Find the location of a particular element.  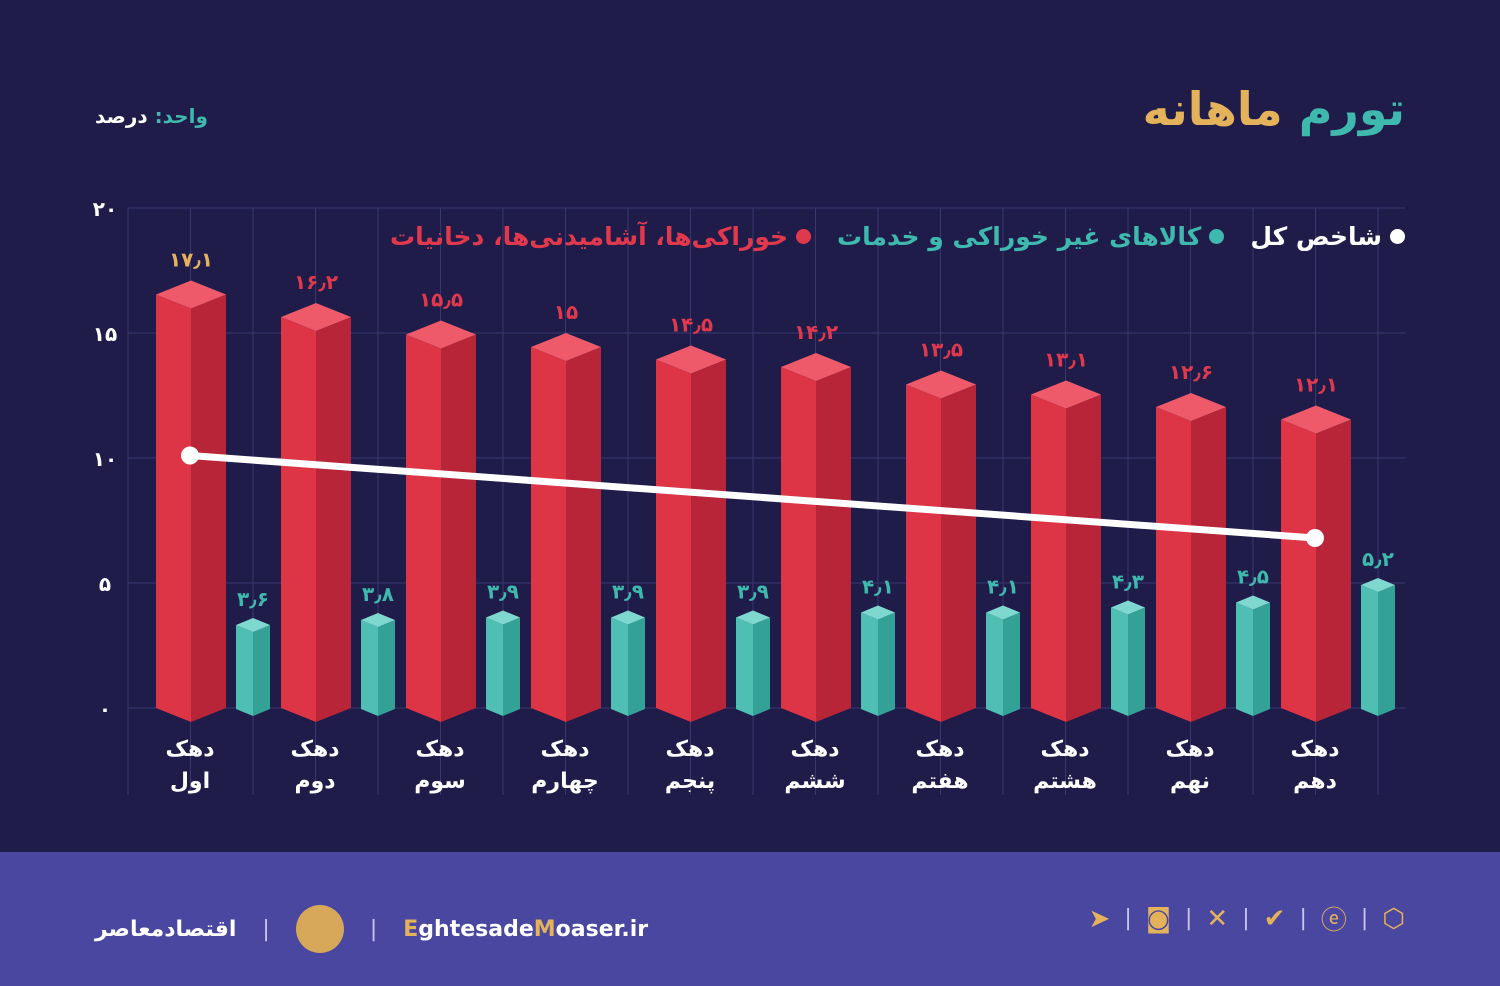

food-bar-label: ۱۳٫۵ is located at coordinates (941, 350).